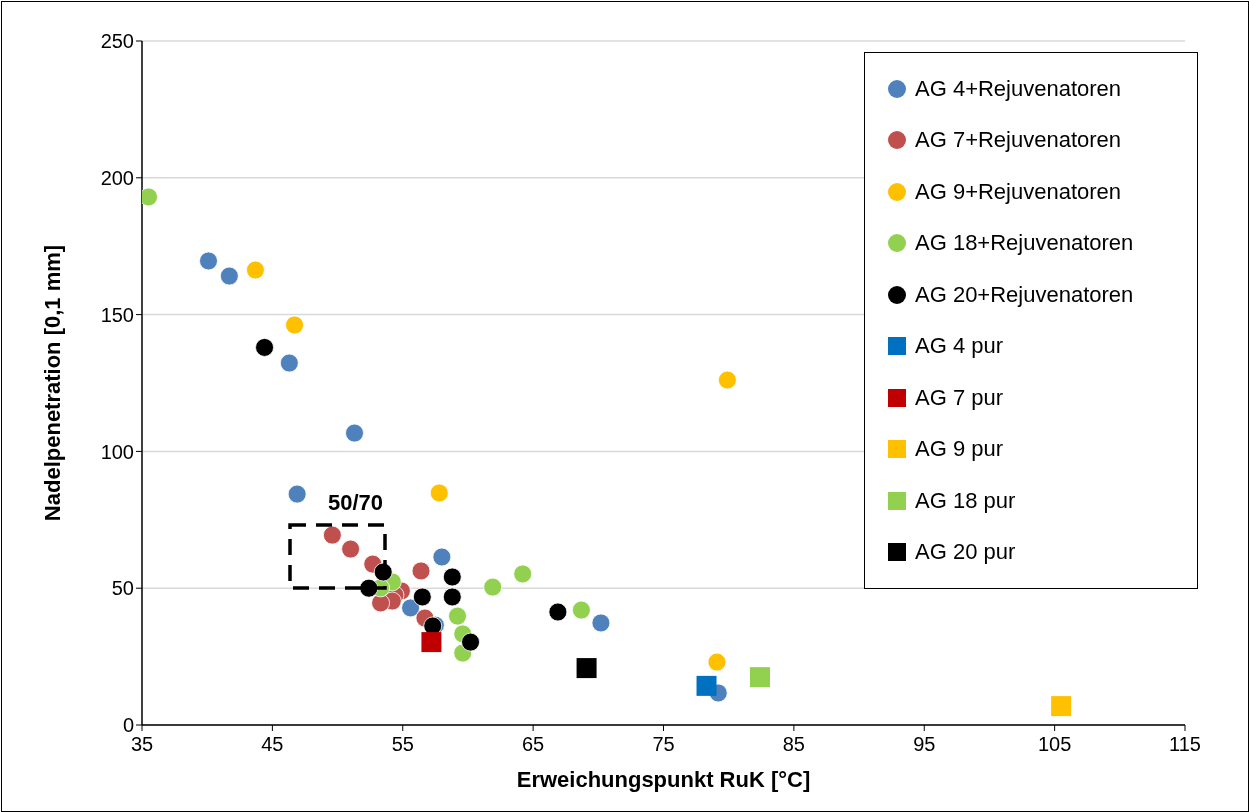 This screenshot has width=1250, height=812. Describe the element at coordinates (533, 744) in the screenshot. I see `x-tick-label: 65` at that location.